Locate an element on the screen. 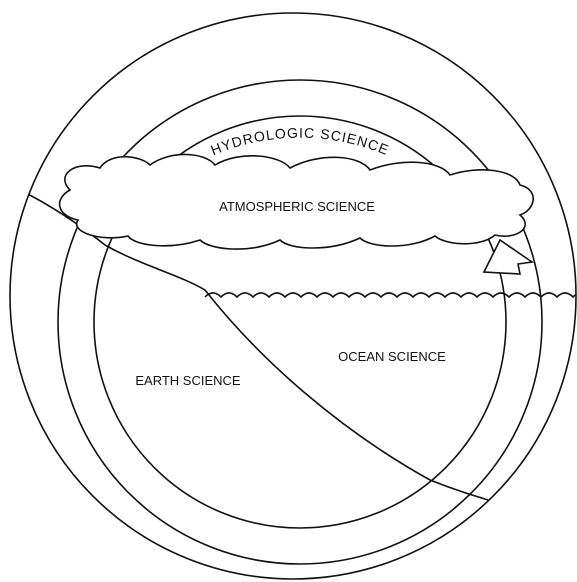 The width and height of the screenshot is (577, 582). water-surface is located at coordinates (390, 295).